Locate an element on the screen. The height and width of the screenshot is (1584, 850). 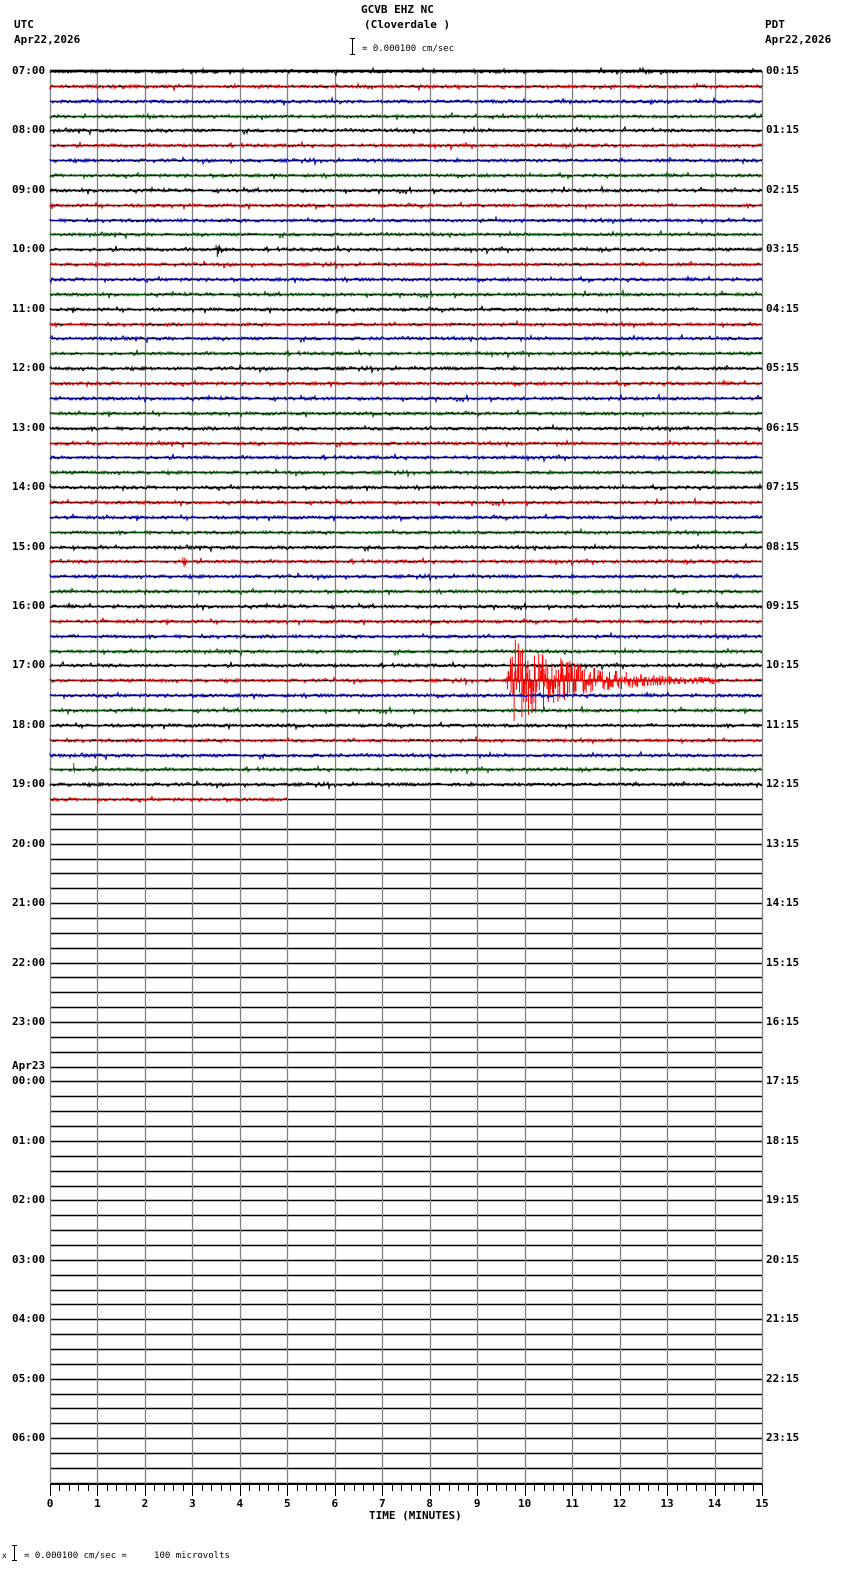
left-time-label: 22:00 is located at coordinates (29, 962).